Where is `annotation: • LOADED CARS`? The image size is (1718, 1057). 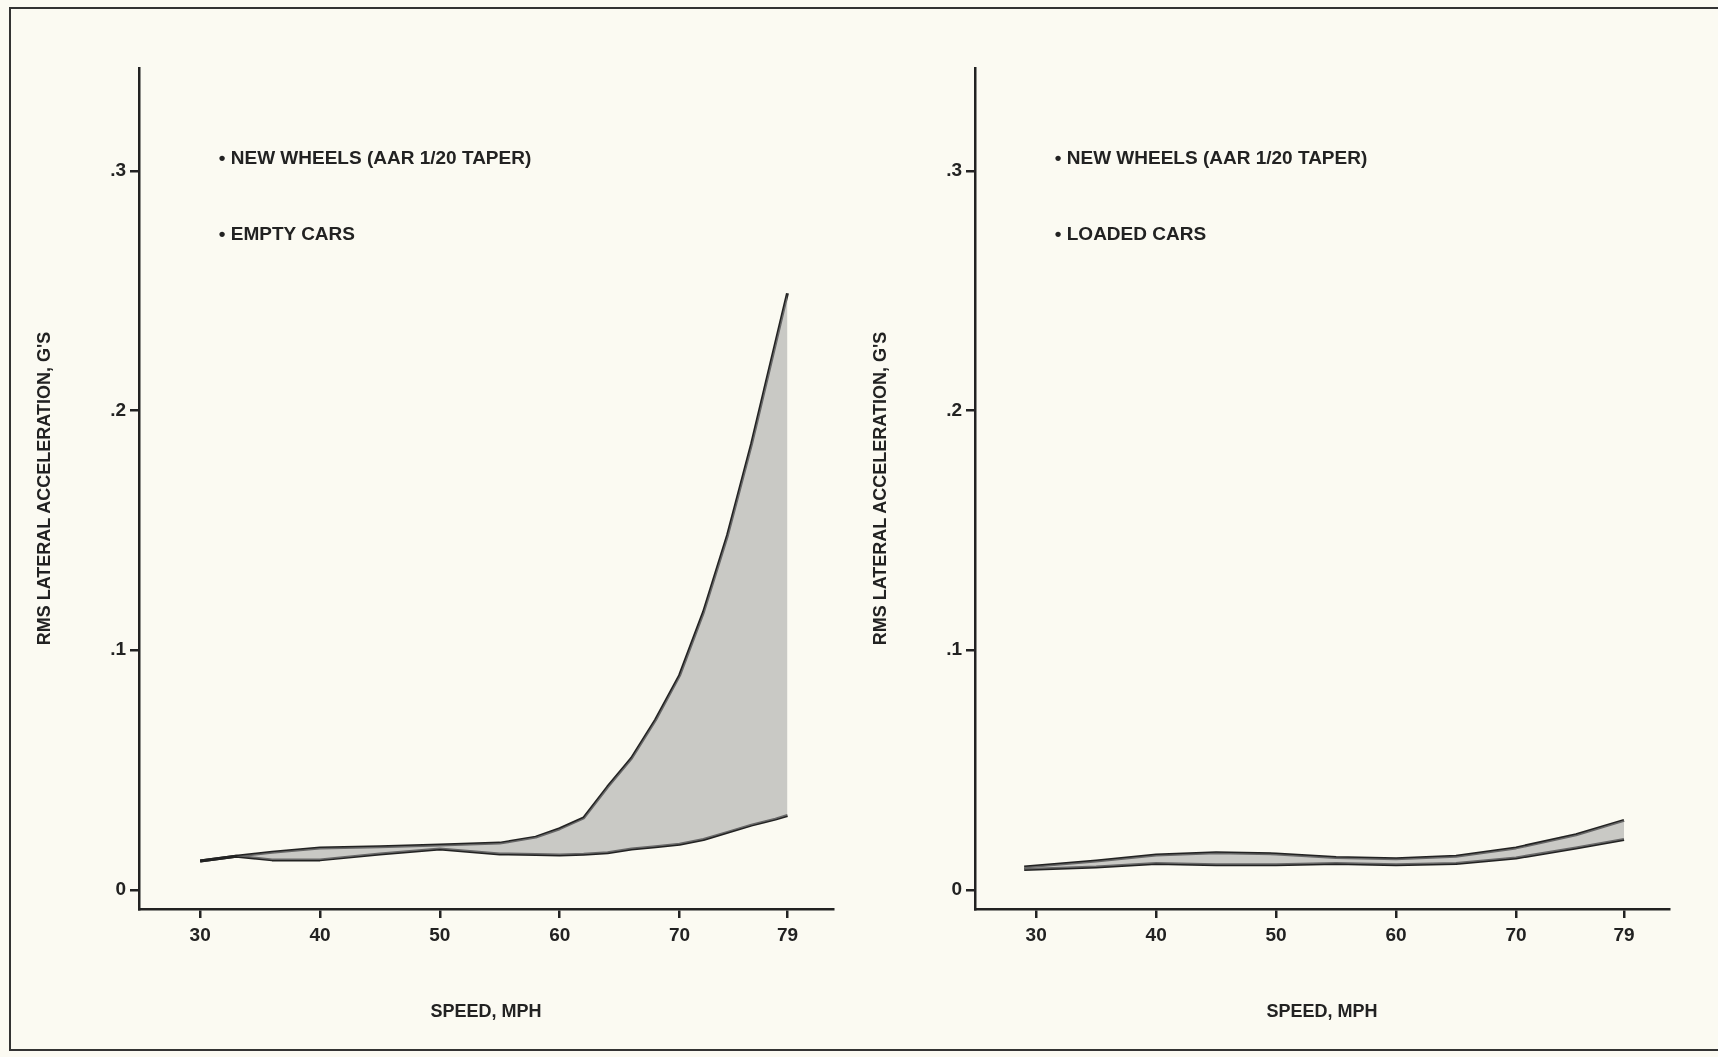
annotation: • LOADED CARS is located at coordinates (1130, 234).